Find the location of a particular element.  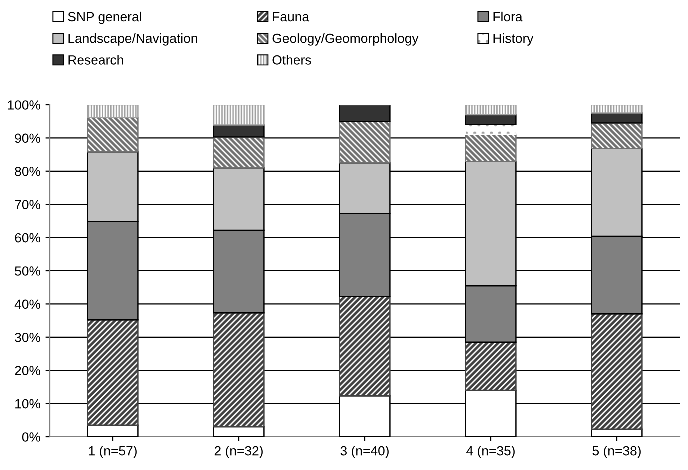

y-tick-label: 70% is located at coordinates (28, 205).